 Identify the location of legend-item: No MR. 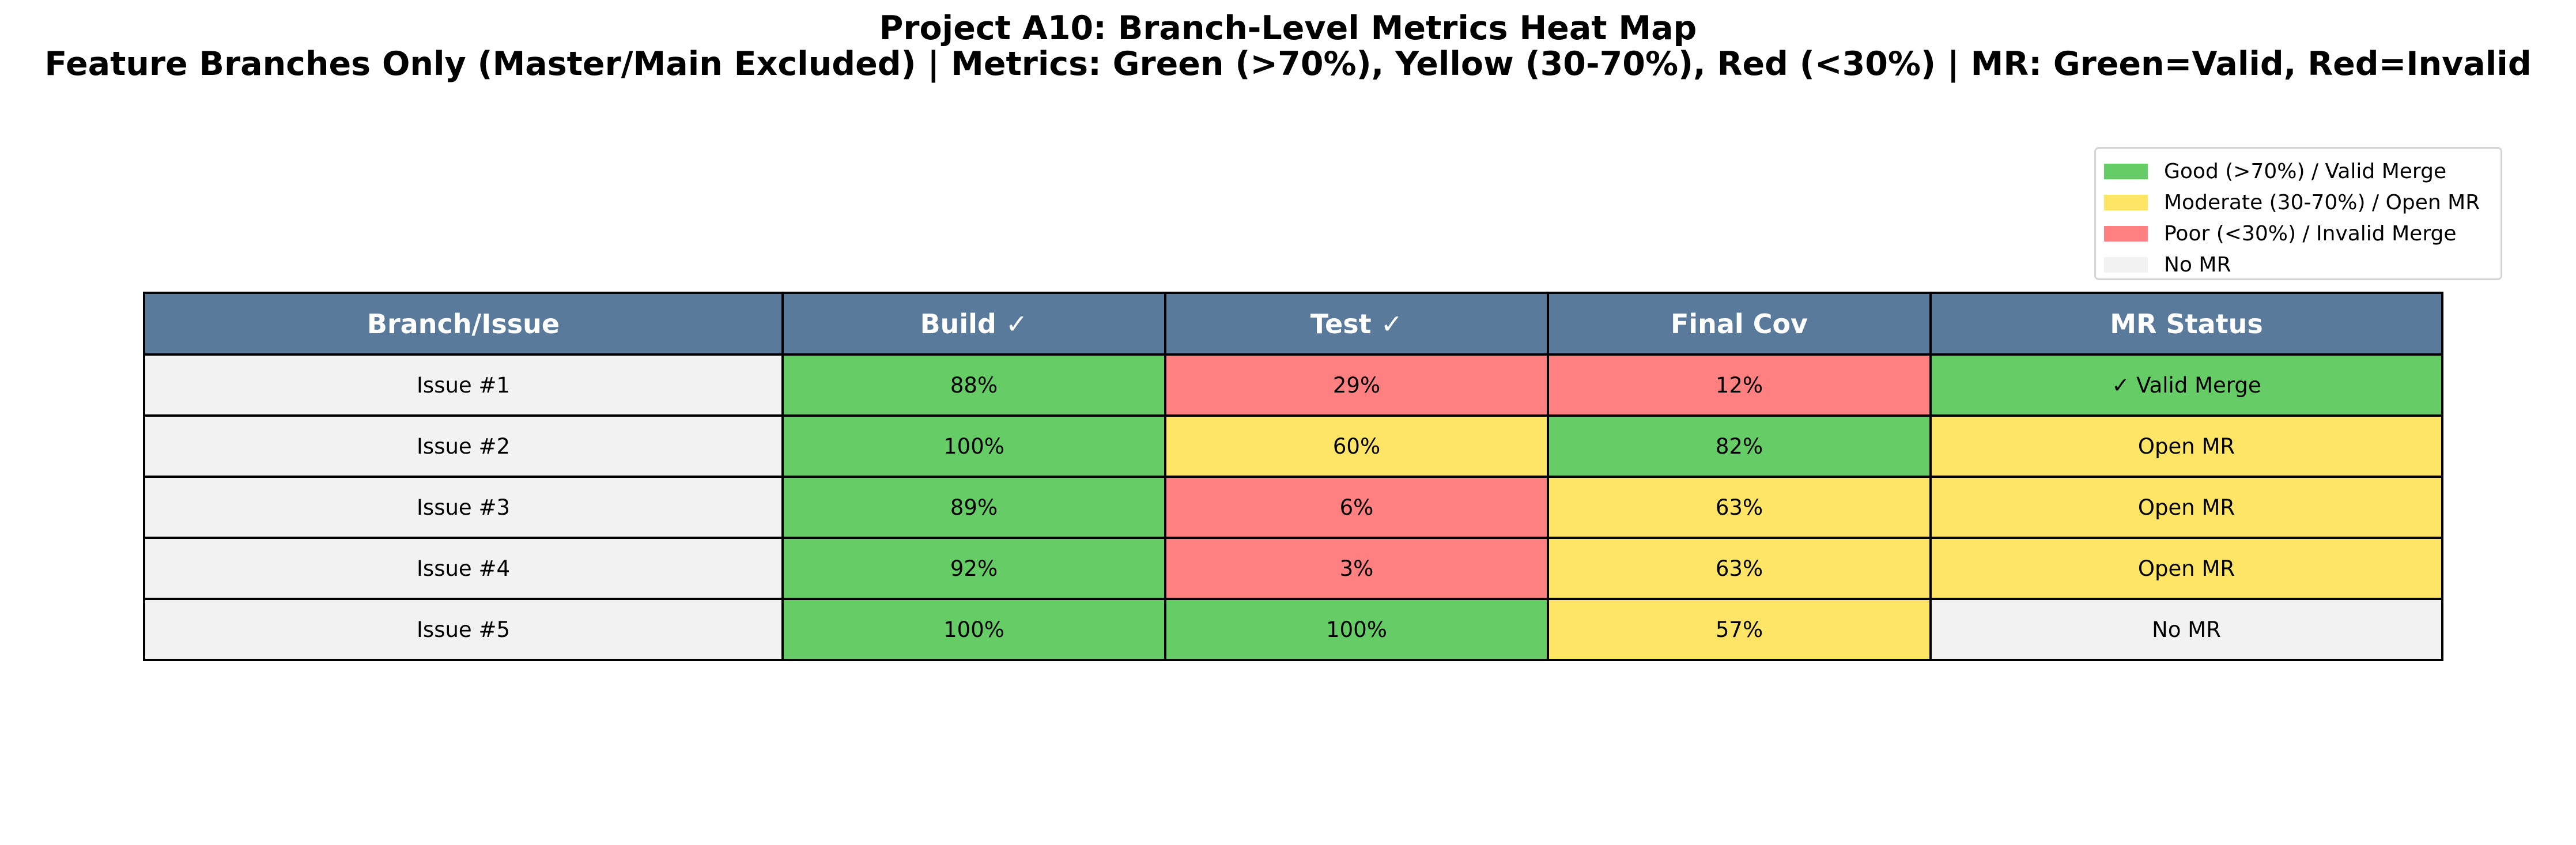
(2302, 264).